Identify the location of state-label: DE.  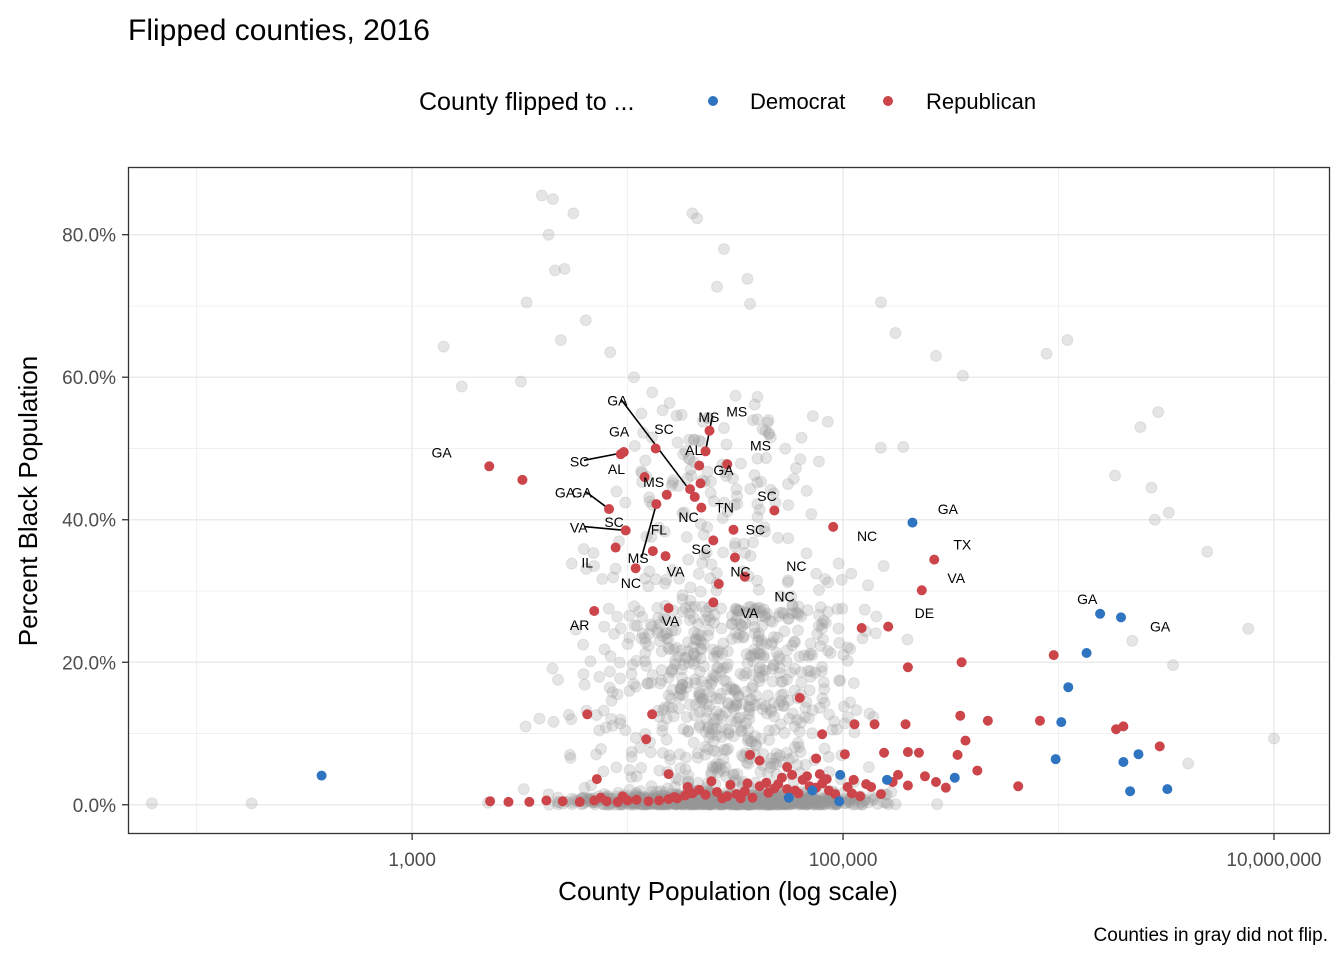
(924, 613).